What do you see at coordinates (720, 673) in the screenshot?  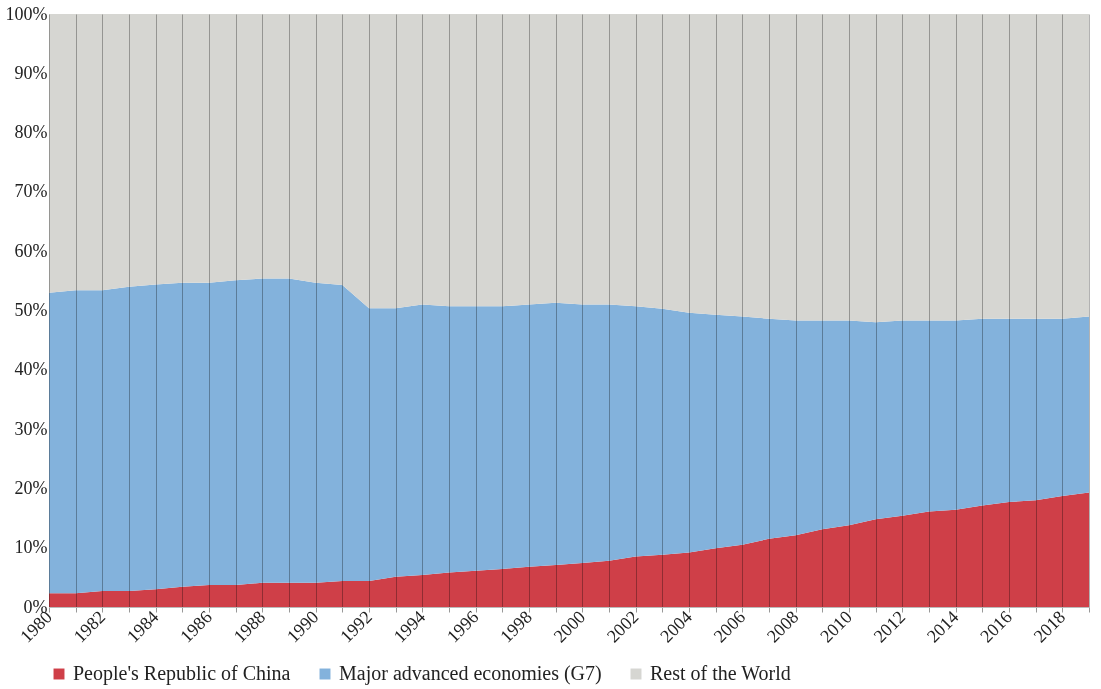 I see `legend-label: Rest of the World` at bounding box center [720, 673].